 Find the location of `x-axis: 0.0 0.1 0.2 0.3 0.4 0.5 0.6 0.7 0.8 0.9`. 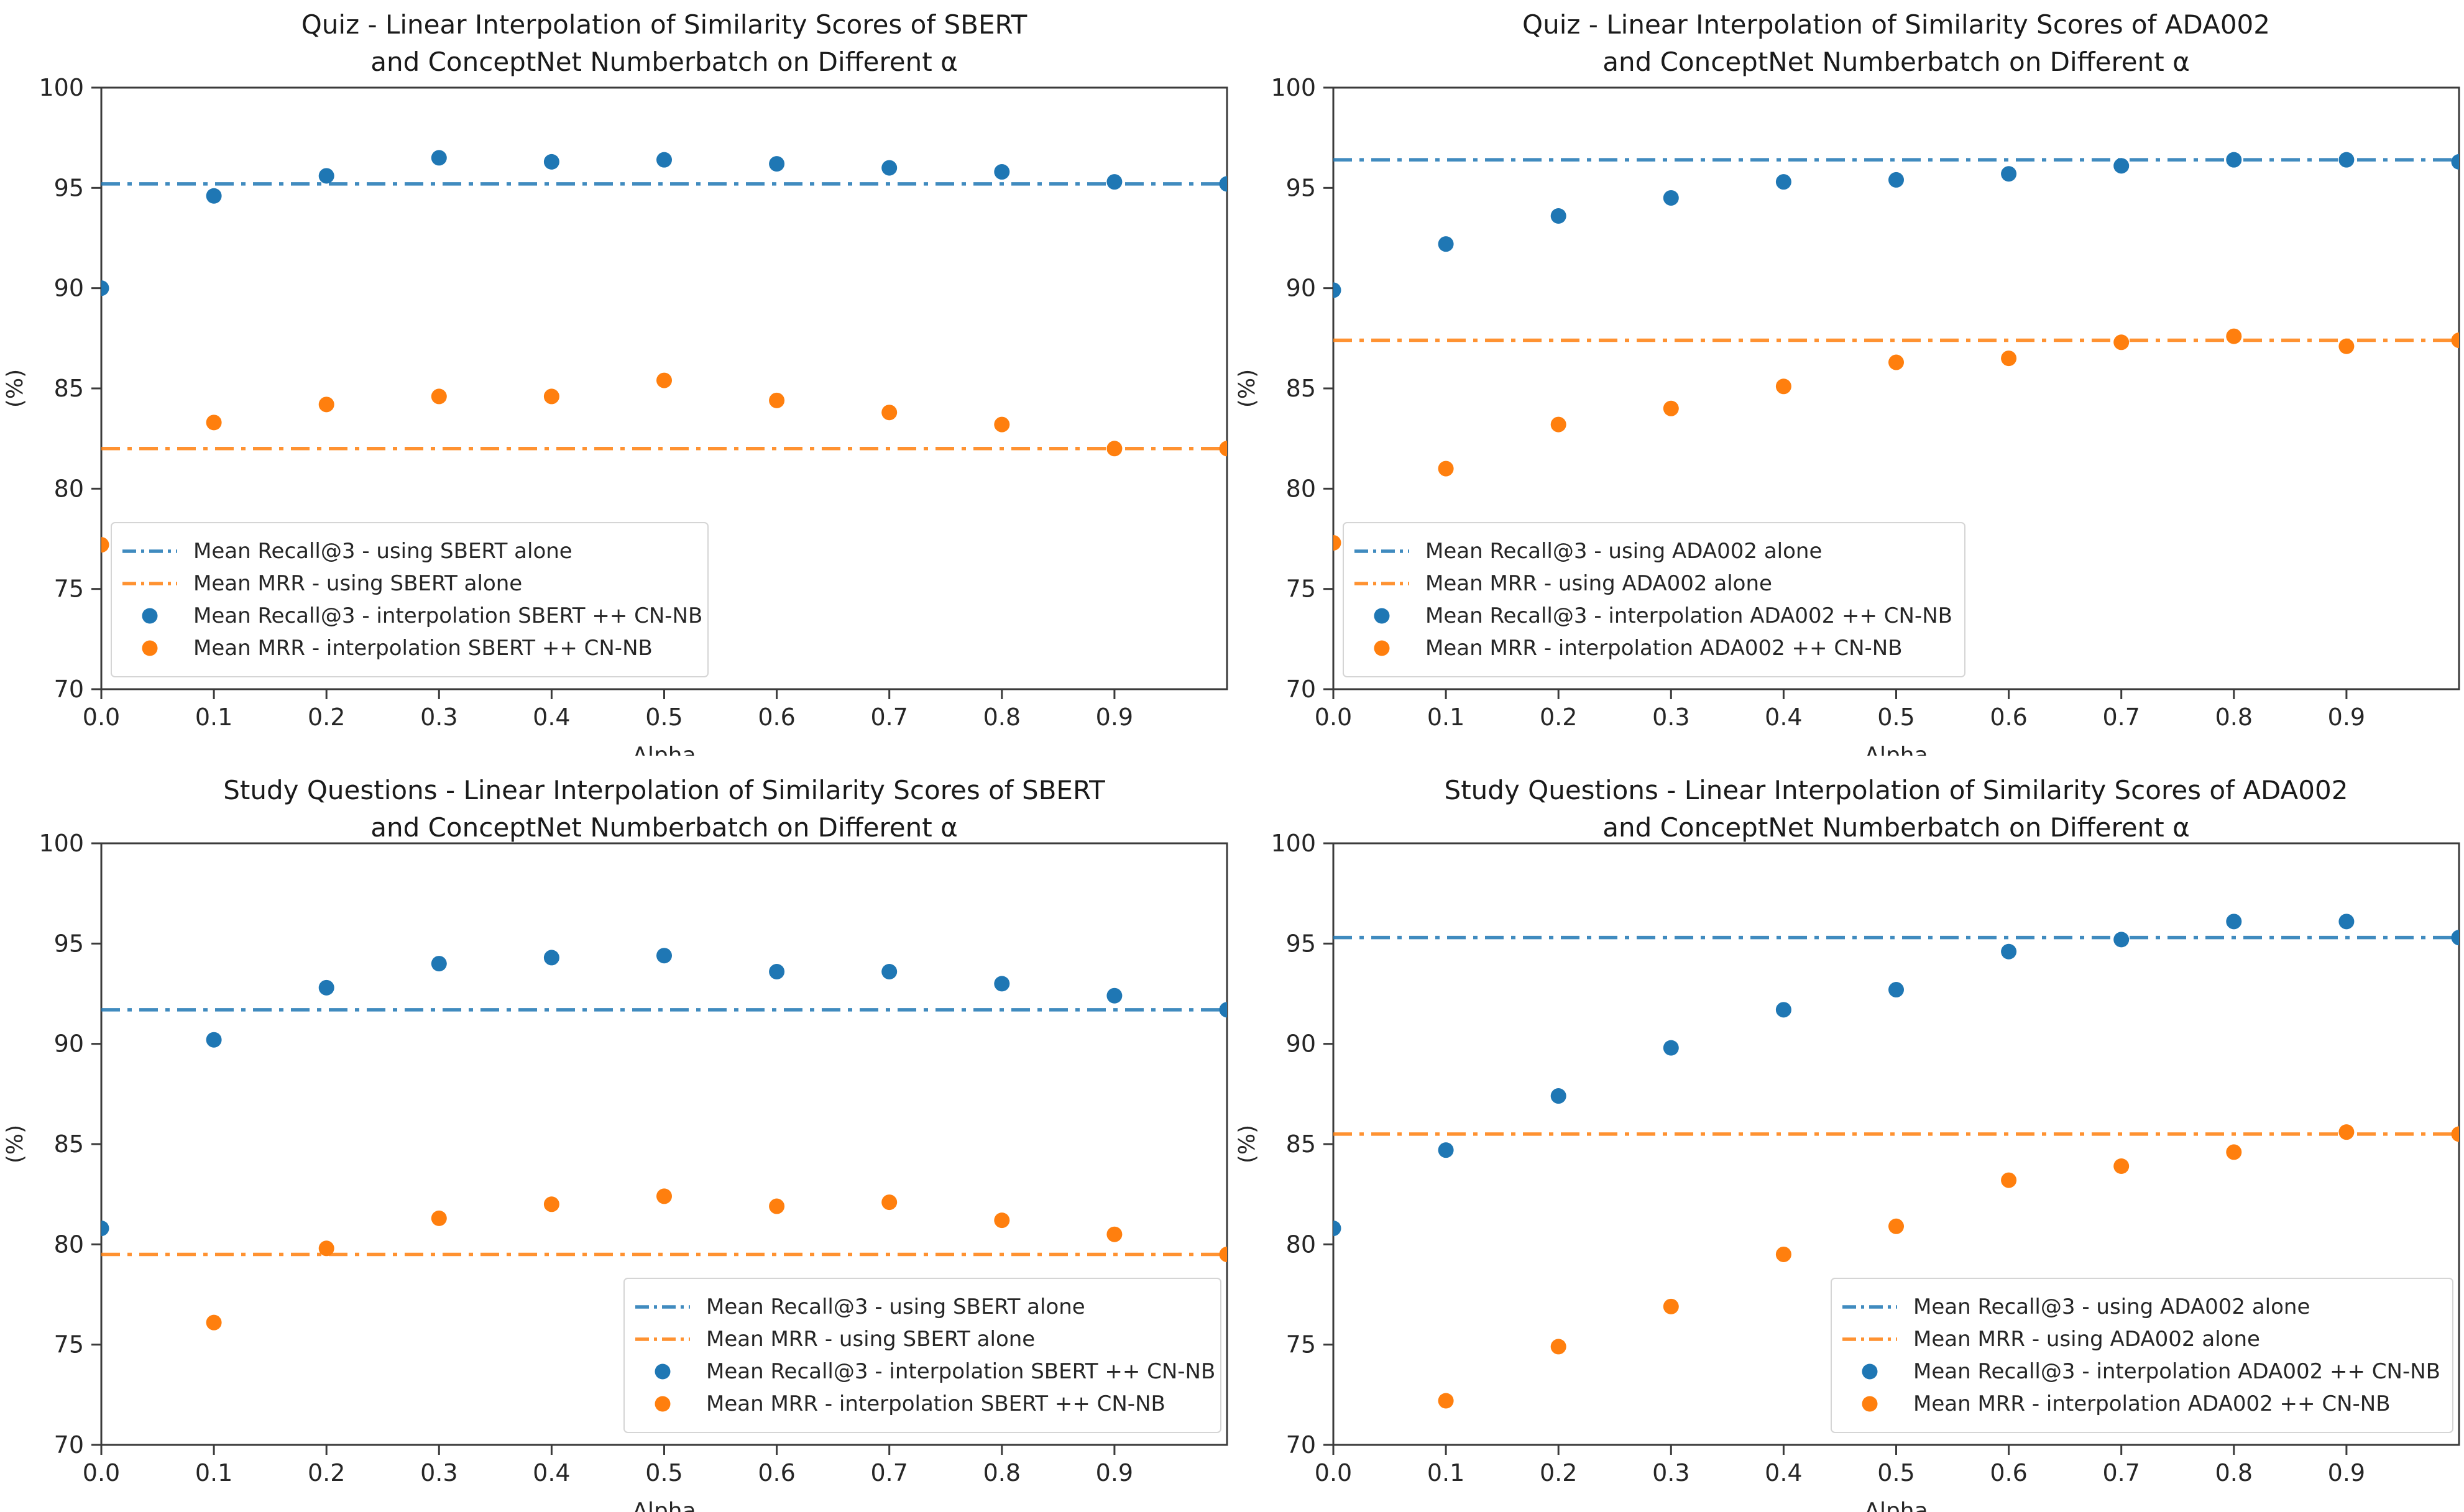

x-axis: 0.0 0.1 0.2 0.3 0.4 0.5 0.6 0.7 0.8 0.9 is located at coordinates (1840, 710).